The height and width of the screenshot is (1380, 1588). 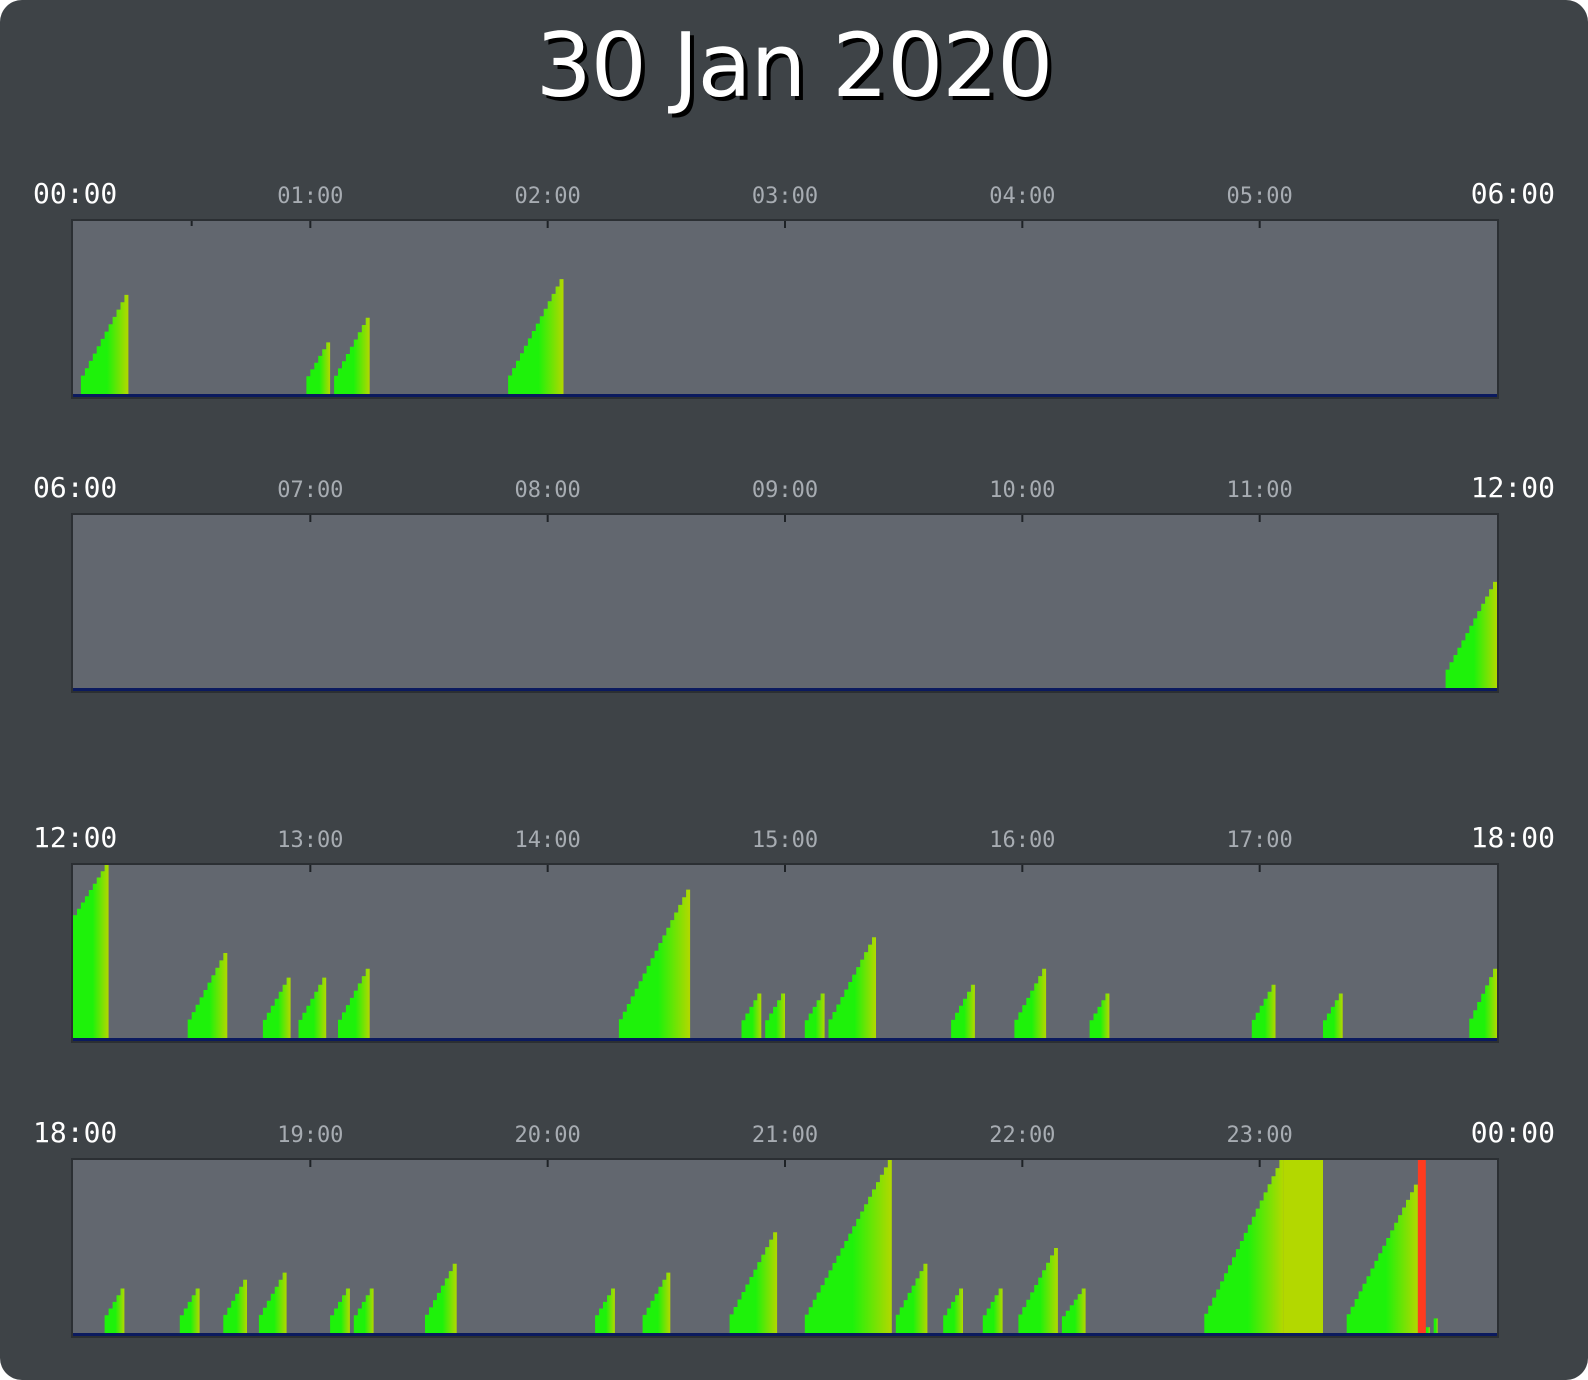 What do you see at coordinates (548, 490) in the screenshot?
I see `hour-tick-label: 08:00` at bounding box center [548, 490].